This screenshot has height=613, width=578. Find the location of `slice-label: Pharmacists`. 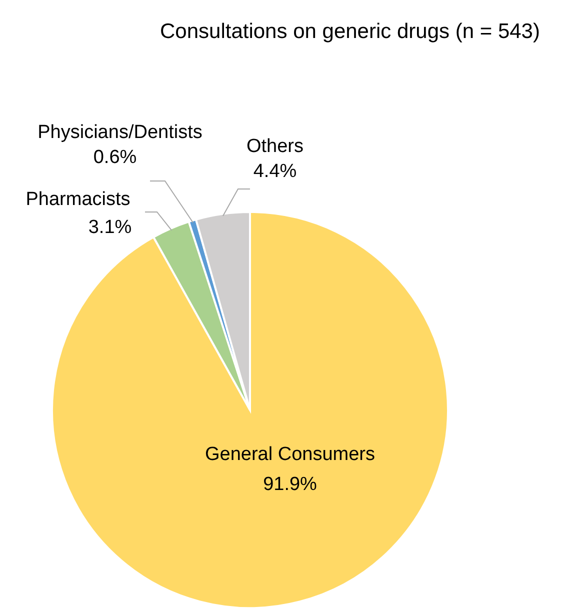

slice-label: Pharmacists is located at coordinates (78, 199).